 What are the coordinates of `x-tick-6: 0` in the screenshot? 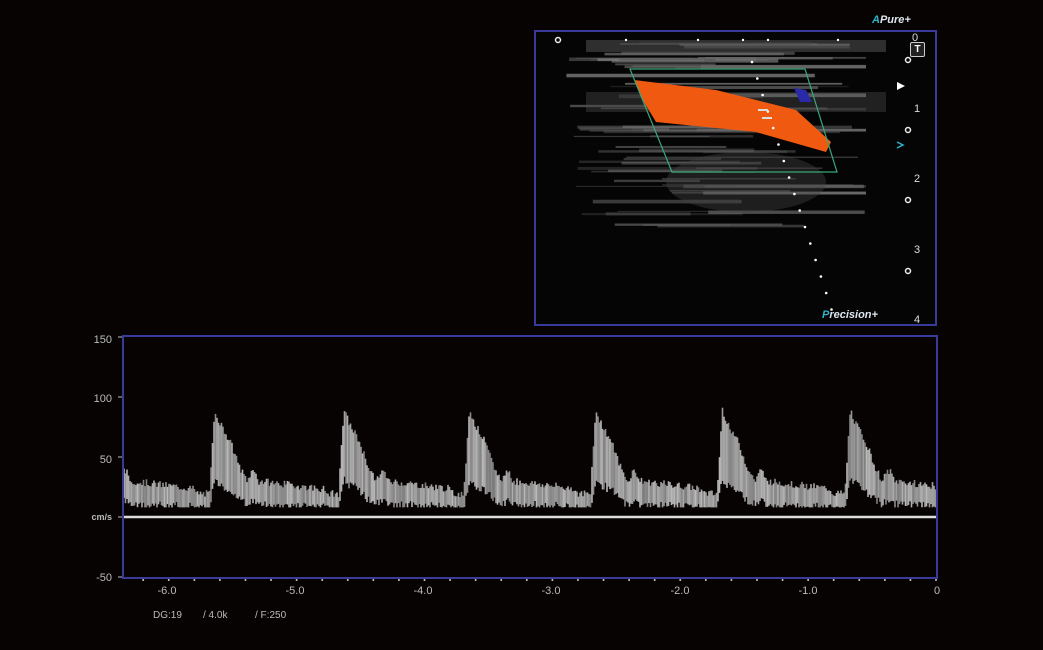 It's located at (937, 591).